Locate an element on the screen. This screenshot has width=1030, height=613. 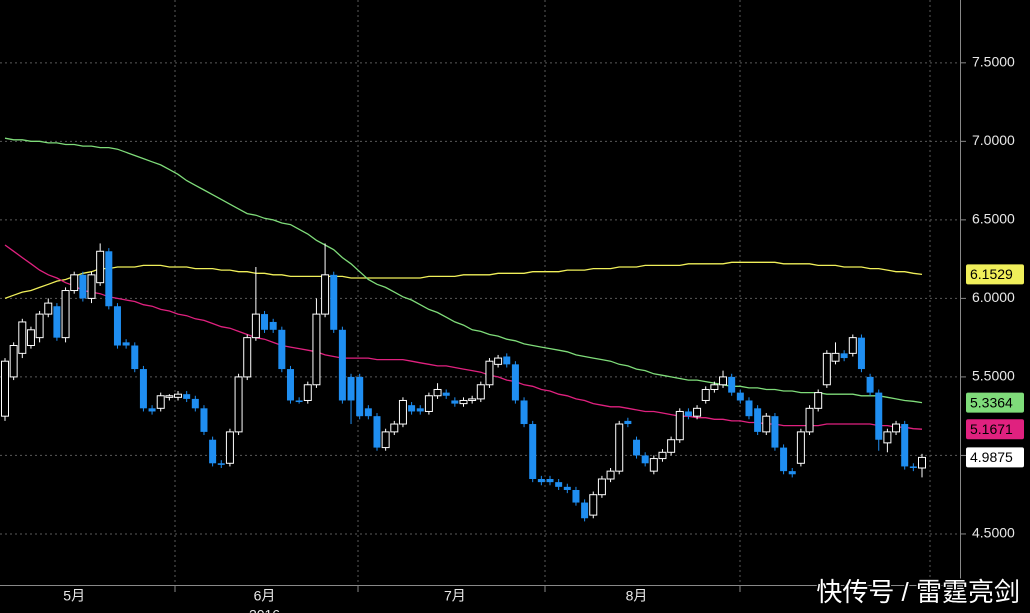
x-tick-label: 5月 is located at coordinates (74, 596).